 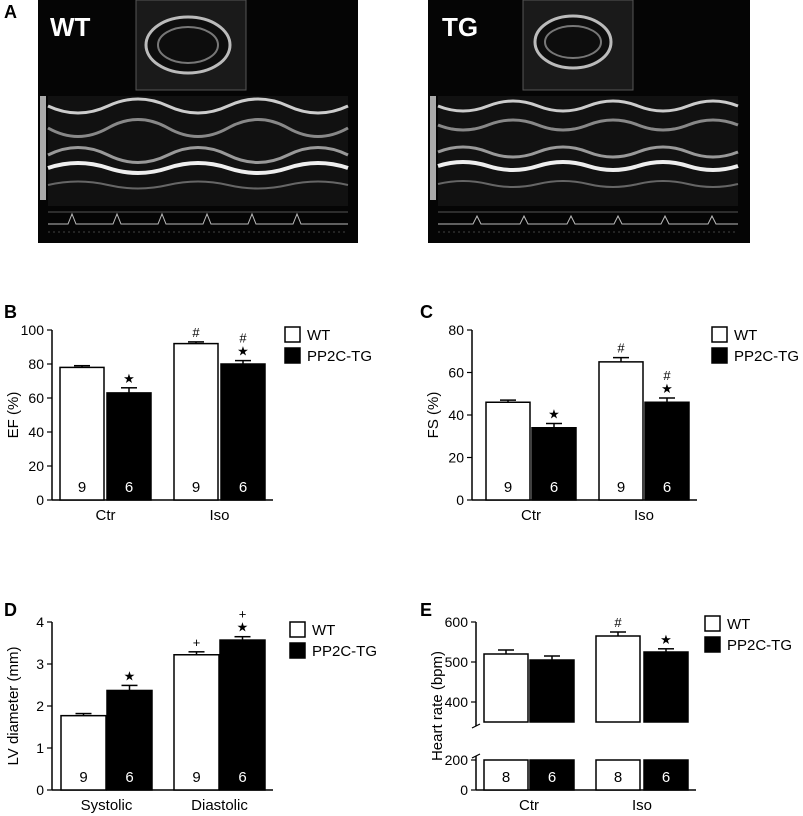 I want to click on panel-b-letter: B, so click(x=10, y=312).